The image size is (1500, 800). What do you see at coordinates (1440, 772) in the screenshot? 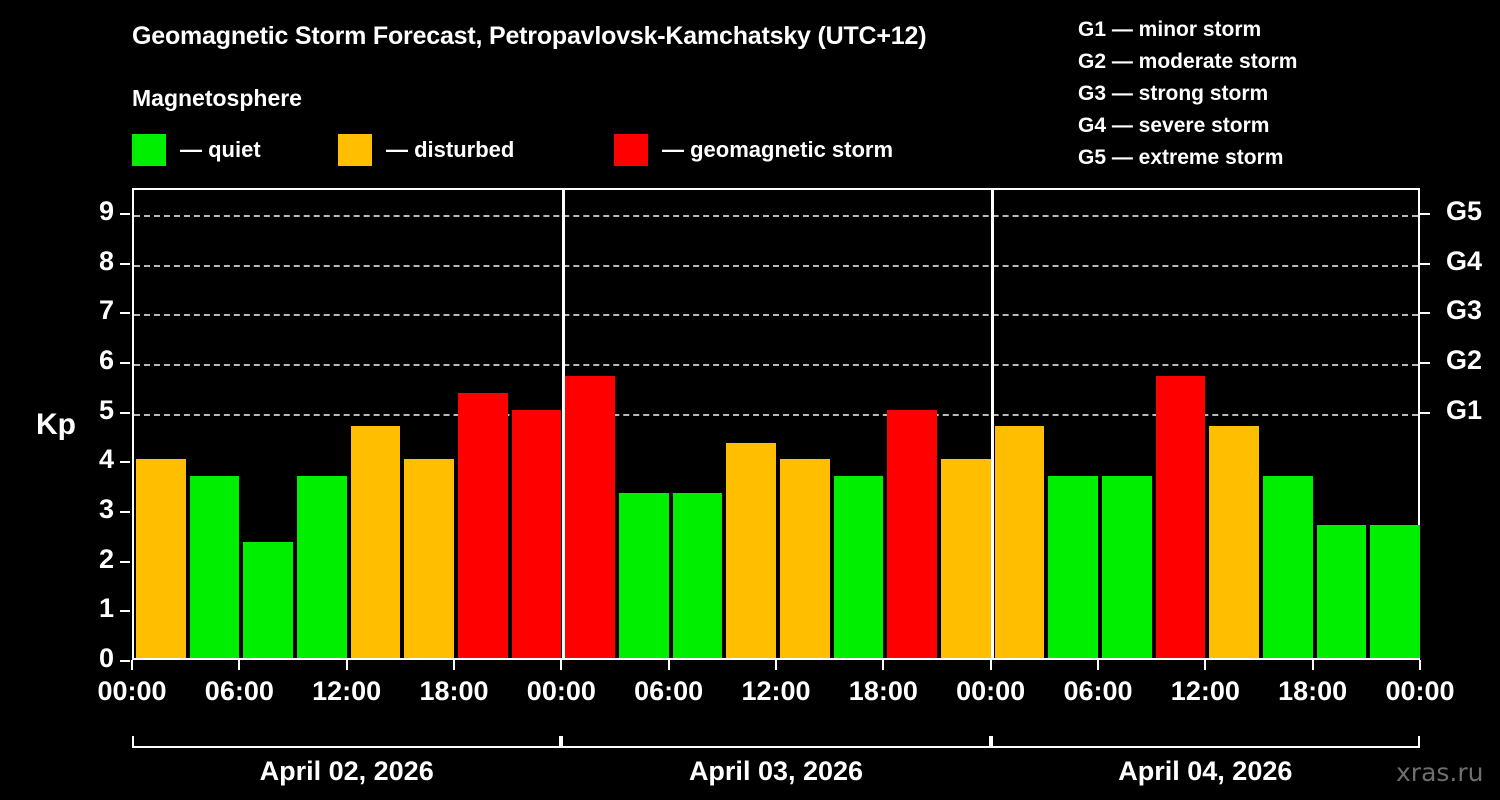
I see `watermark: xras.ru` at bounding box center [1440, 772].